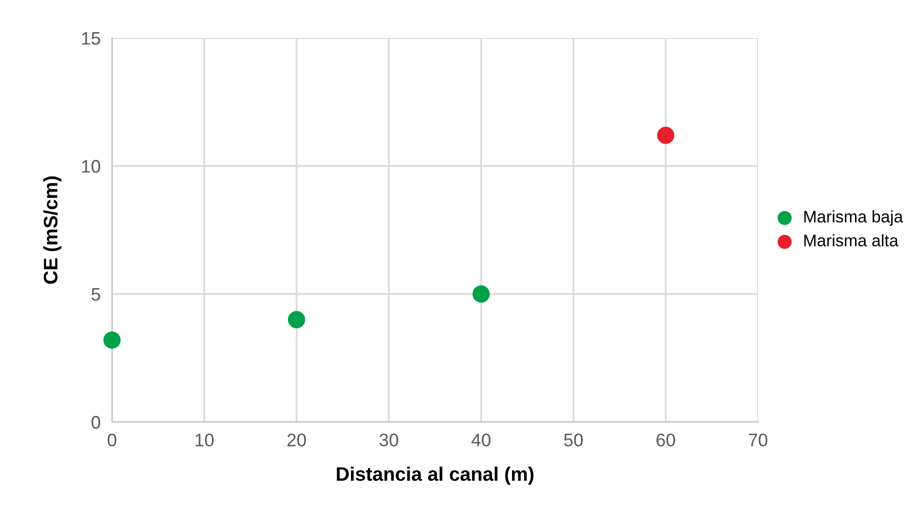 Image resolution: width=924 pixels, height=518 pixels. Describe the element at coordinates (851, 240) in the screenshot. I see `legend-label: Marisma alta` at that location.